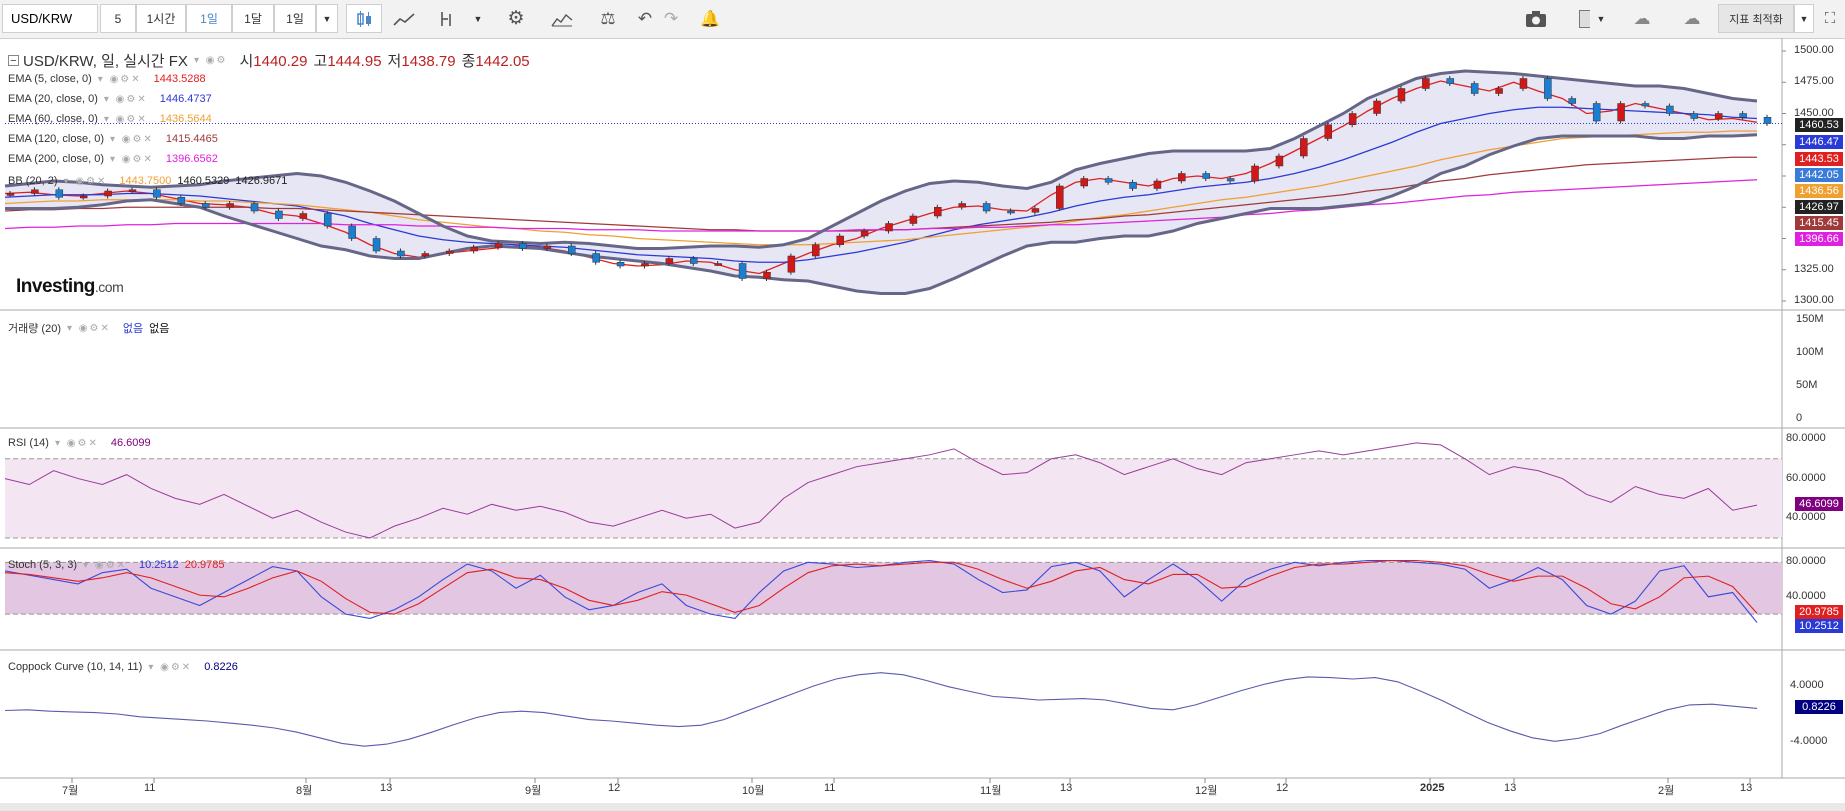 Image resolution: width=1845 pixels, height=811 pixels. Describe the element at coordinates (562, 18) in the screenshot. I see `indicators-button` at that location.